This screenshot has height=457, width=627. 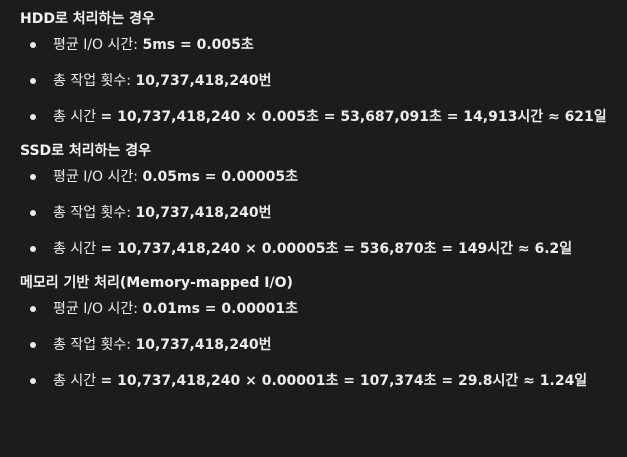 I want to click on list-item: 평균 I/O 시간: 0.05ms = 0.00005초, so click(x=323, y=177).